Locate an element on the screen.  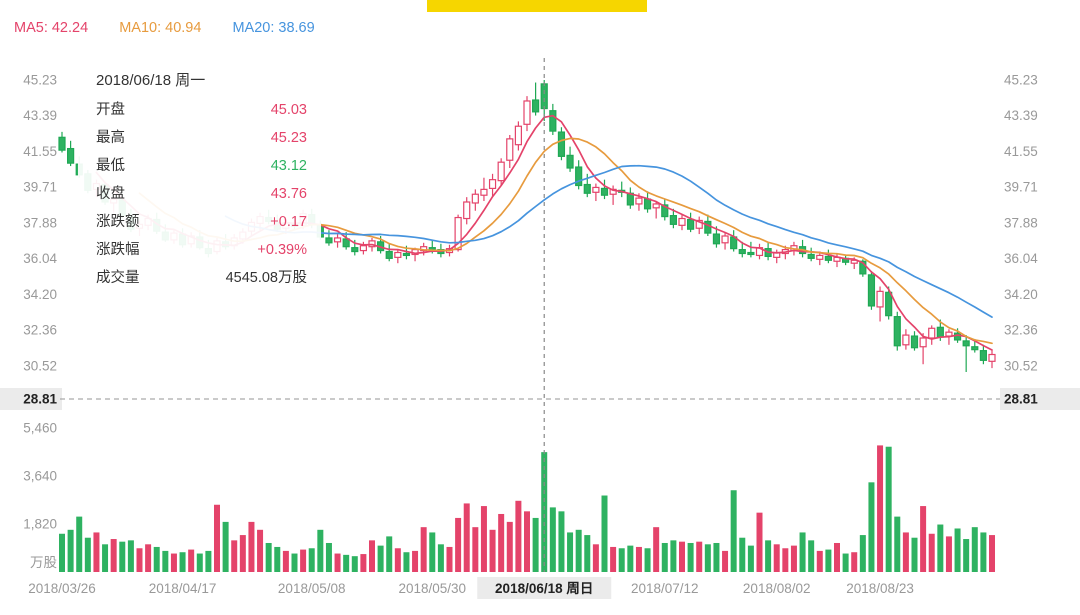
ma5-legend-label: MA5: 42.24 is located at coordinates (51, 28).